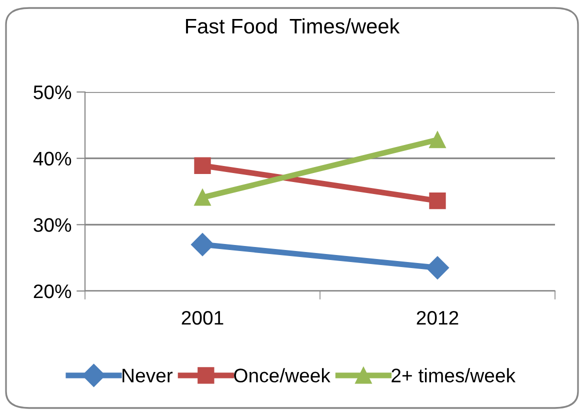 The image size is (584, 412). Describe the element at coordinates (203, 317) in the screenshot. I see `x-tick-label: 2001` at that location.